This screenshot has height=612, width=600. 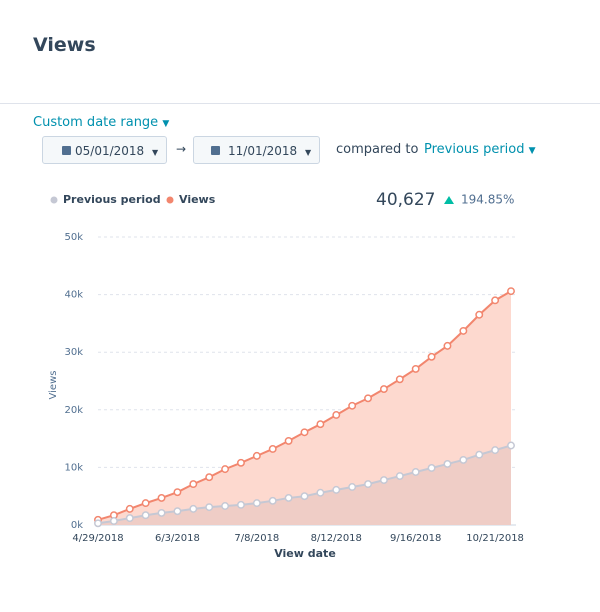 What do you see at coordinates (256, 538) in the screenshot?
I see `x-tick-label: 7/8/2018` at bounding box center [256, 538].